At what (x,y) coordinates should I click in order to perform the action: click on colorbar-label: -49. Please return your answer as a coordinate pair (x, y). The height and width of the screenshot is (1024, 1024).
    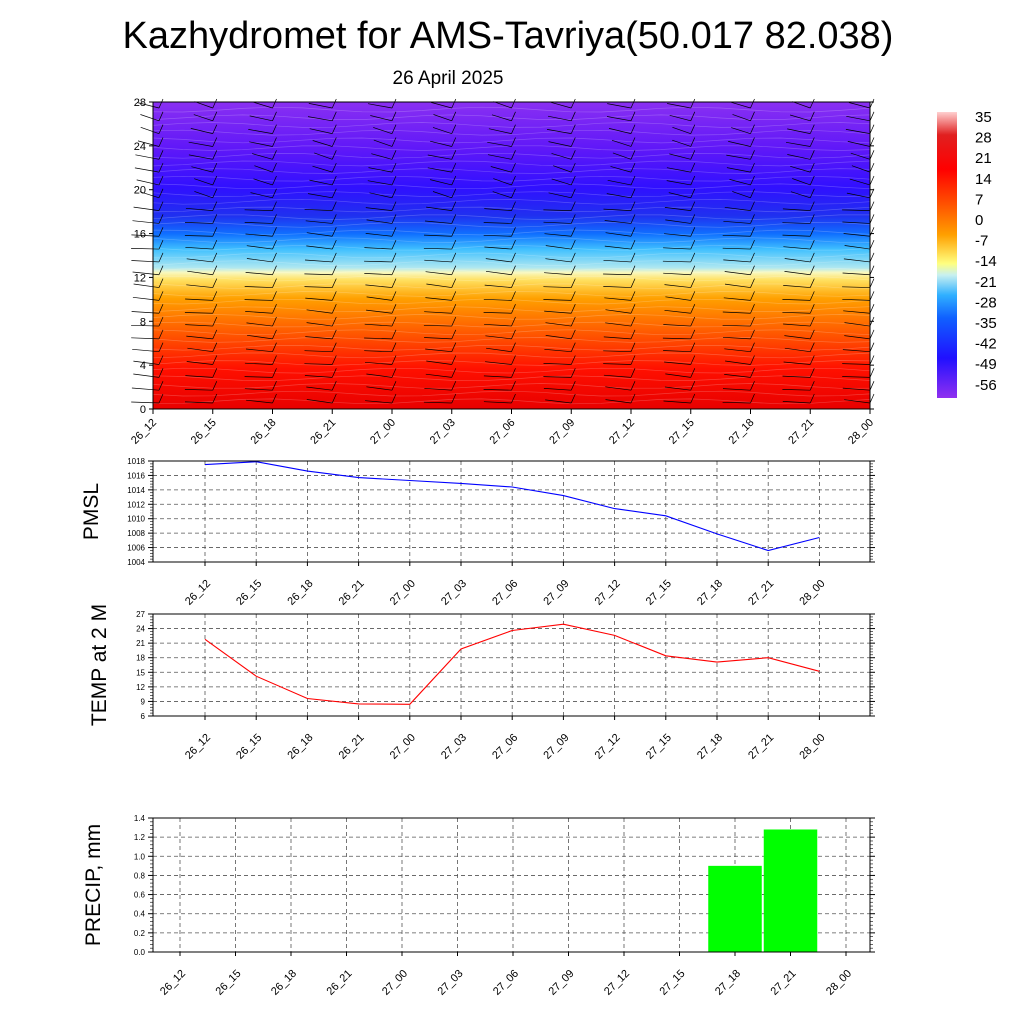
    Looking at the image, I should click on (986, 364).